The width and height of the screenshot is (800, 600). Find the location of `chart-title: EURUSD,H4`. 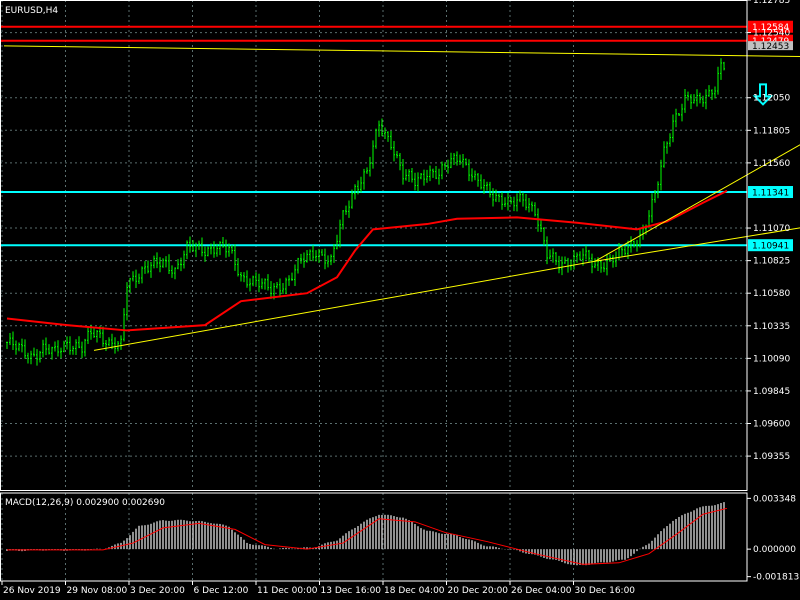

chart-title: EURUSD,H4 is located at coordinates (31, 11).